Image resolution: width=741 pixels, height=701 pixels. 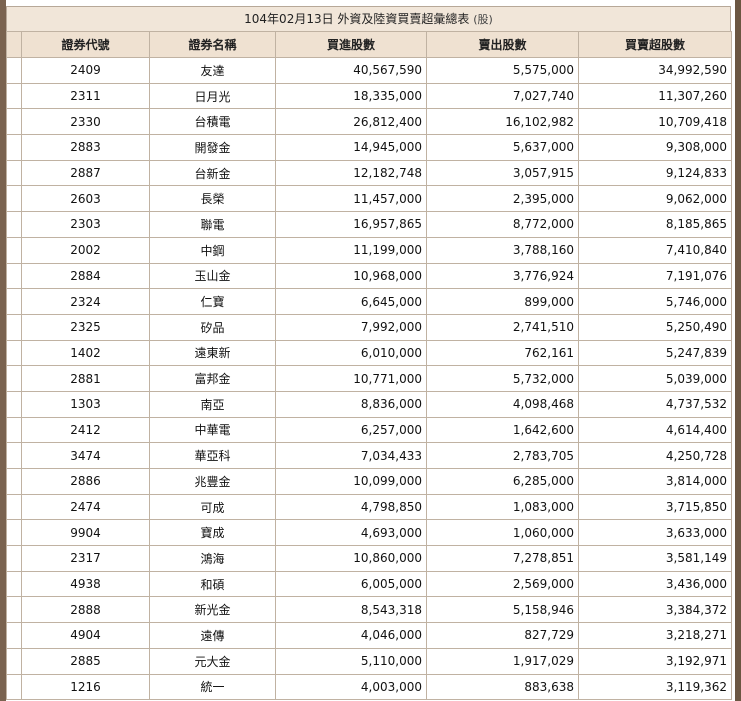 I want to click on cell-buy: 12,182,748, so click(x=351, y=173).